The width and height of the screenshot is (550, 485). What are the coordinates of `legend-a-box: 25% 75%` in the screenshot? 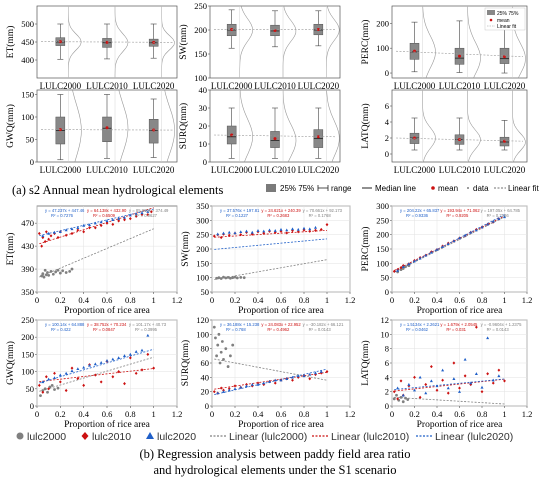 It's located at (297, 188).